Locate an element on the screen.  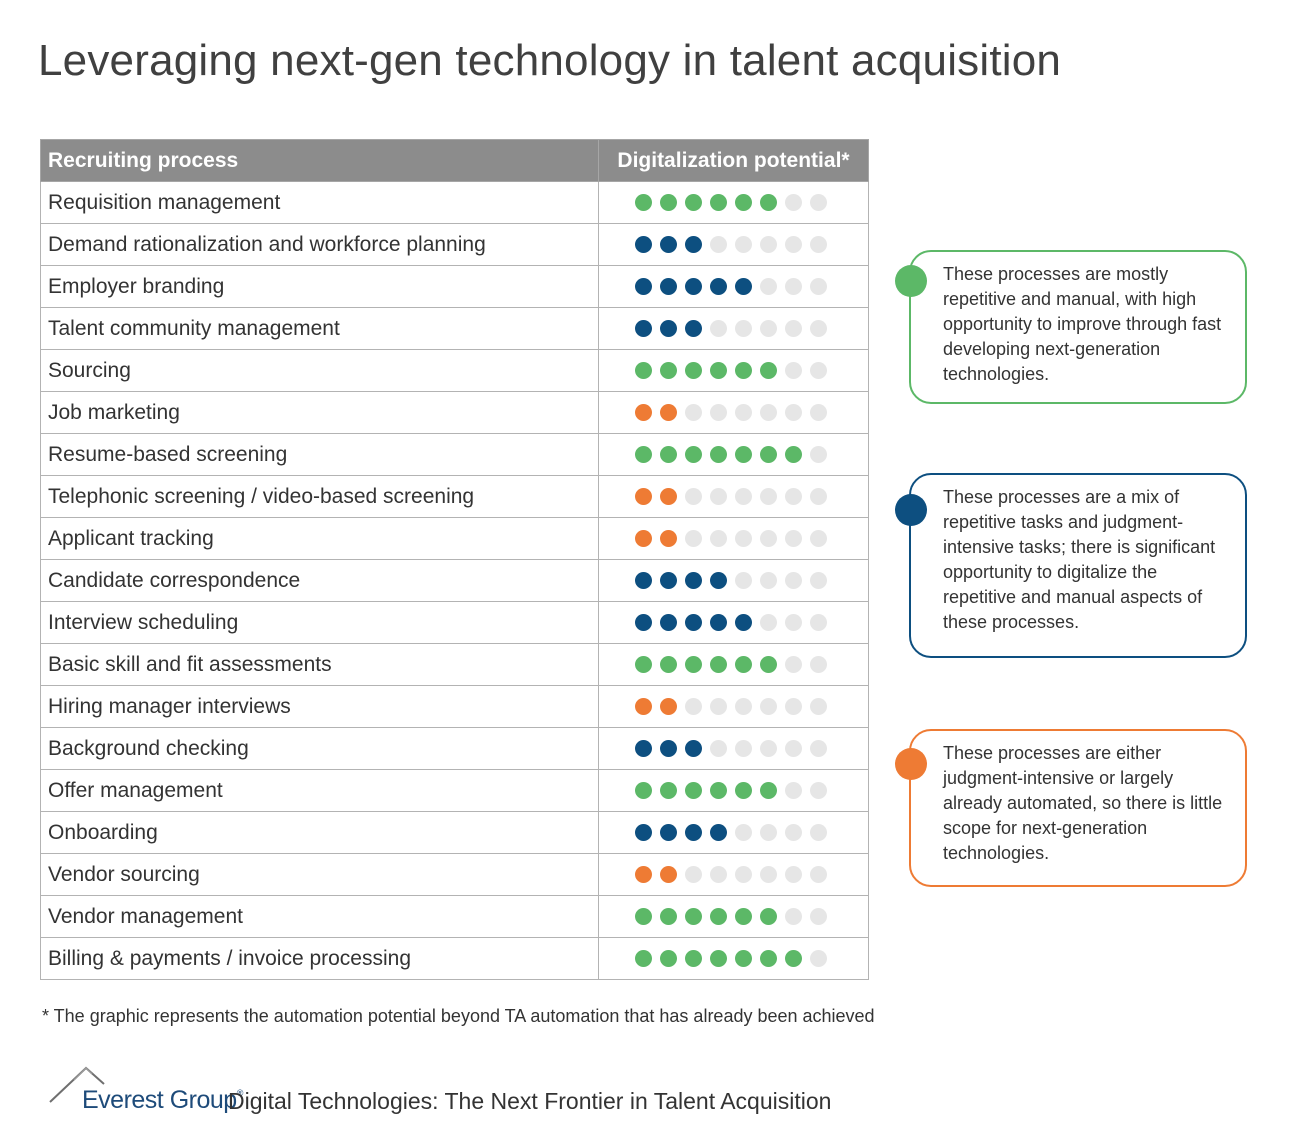
process-name: Talent community management is located at coordinates (319, 328).